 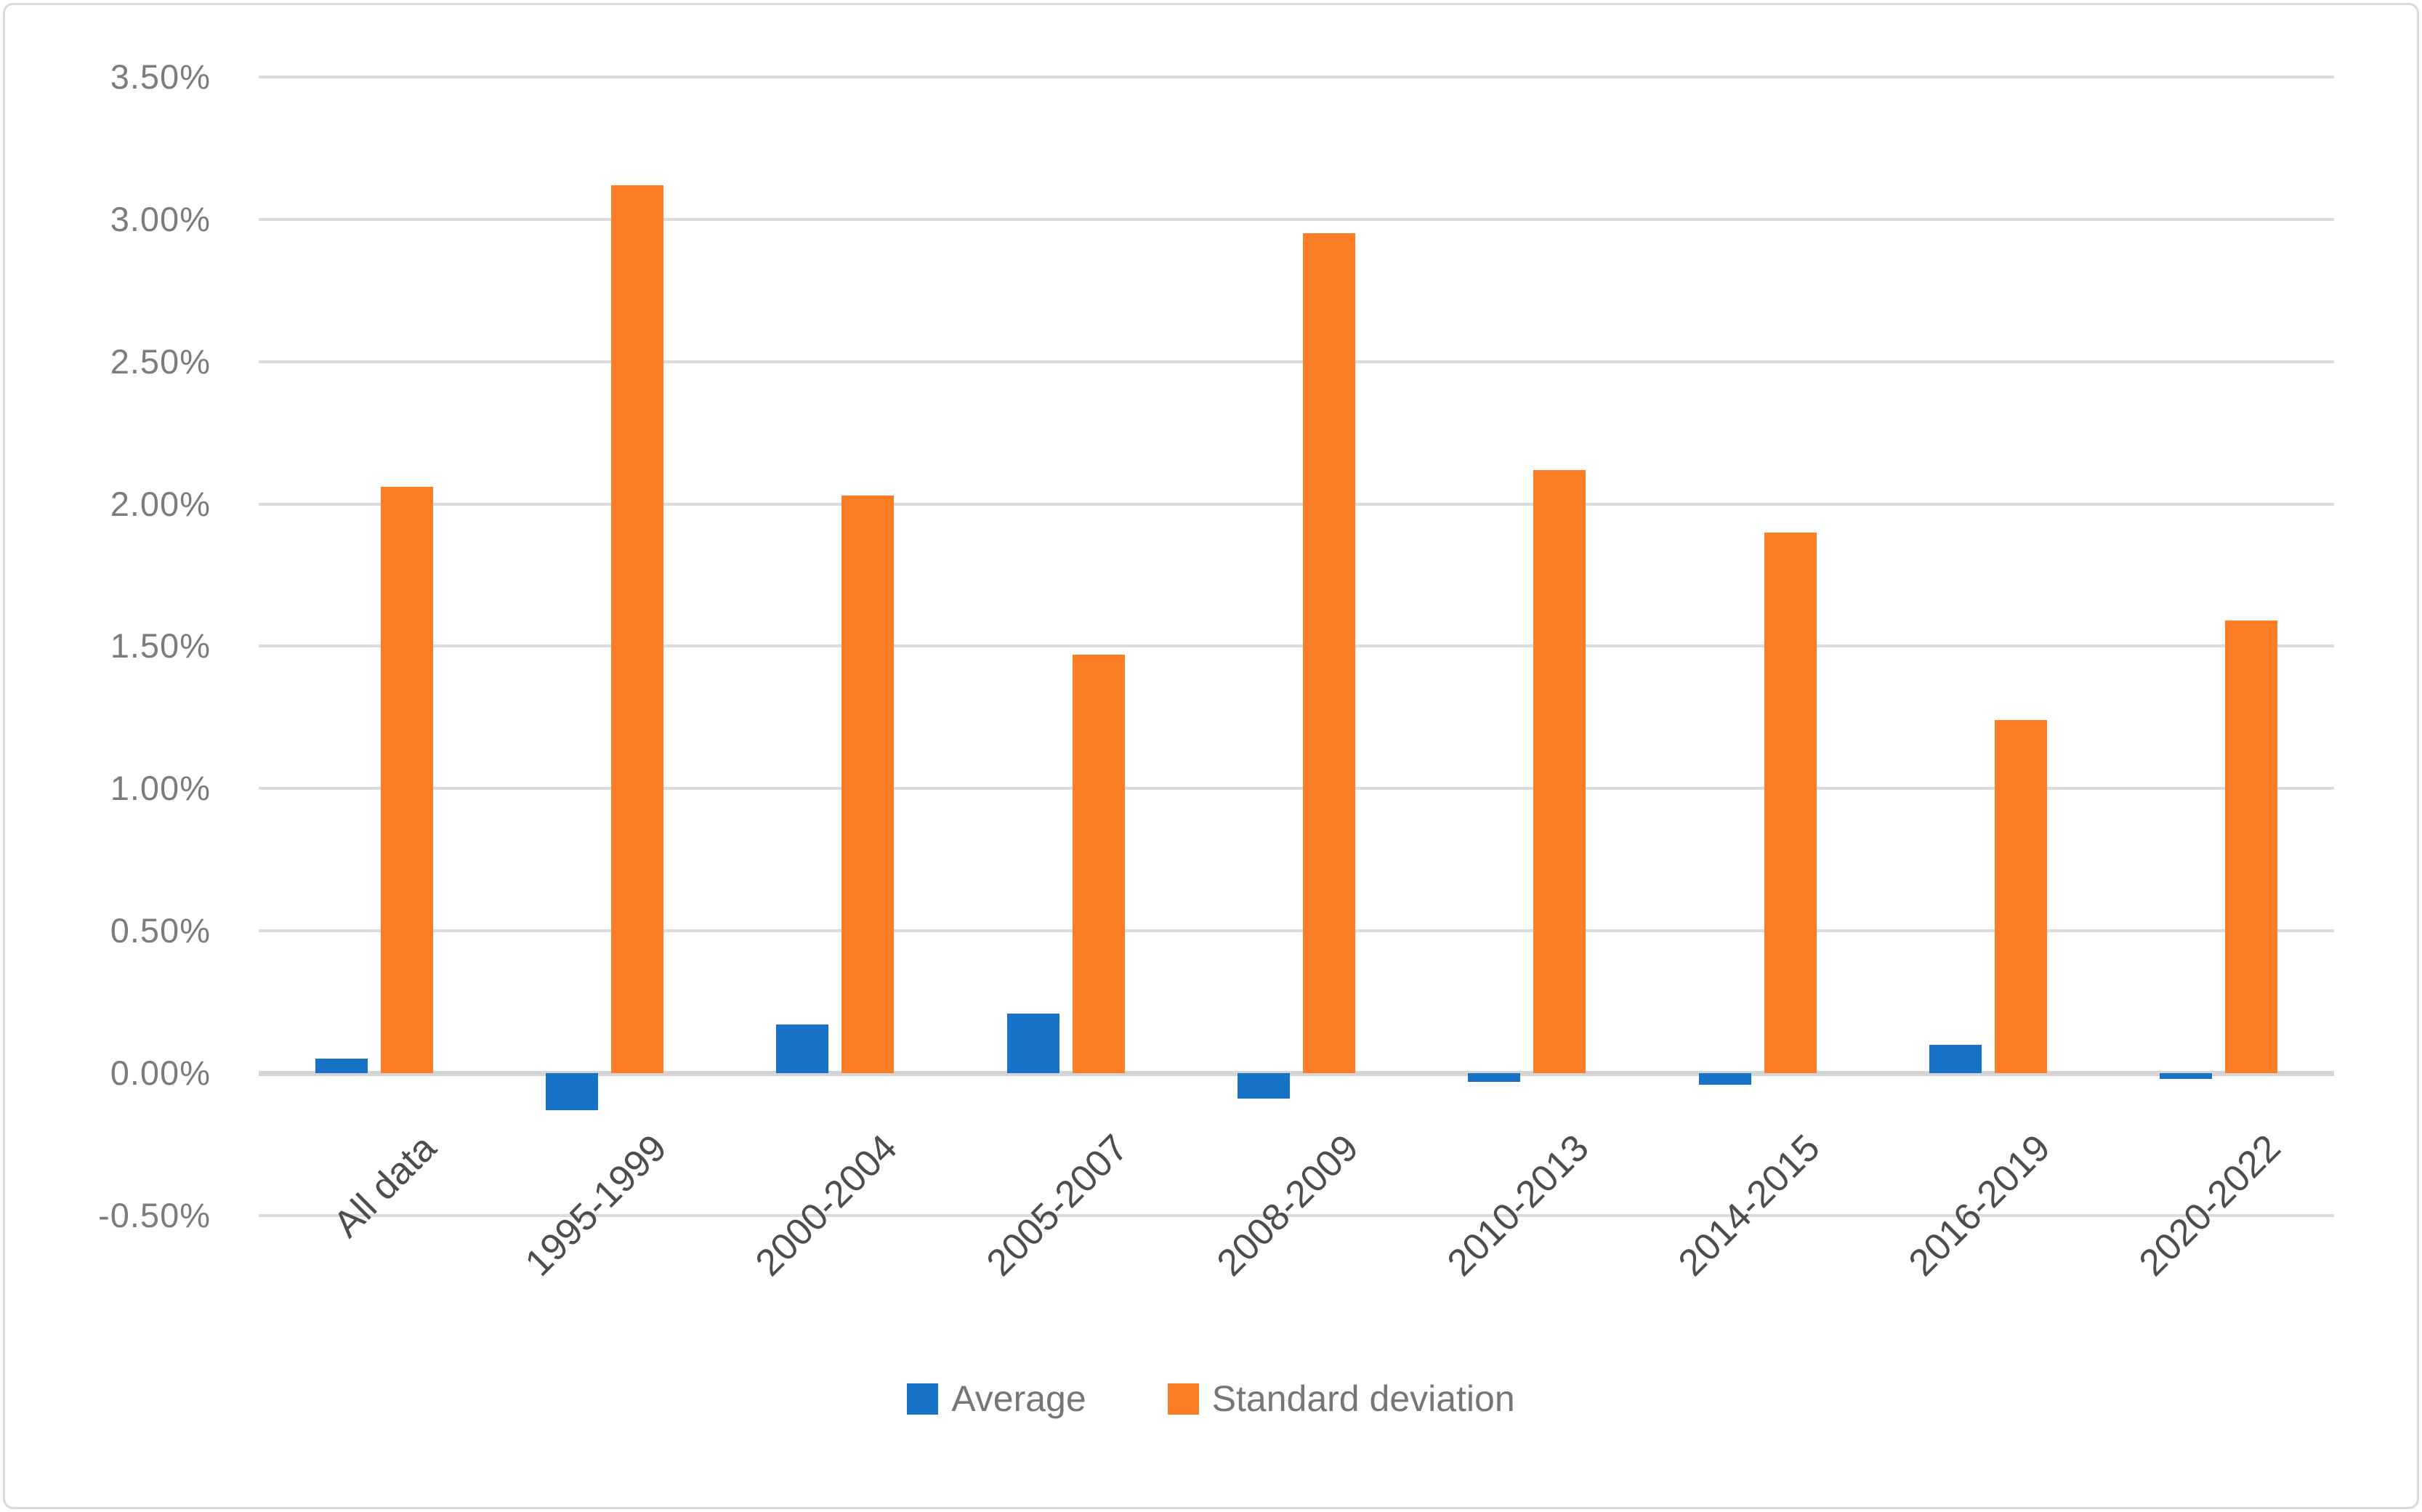 What do you see at coordinates (160, 504) in the screenshot?
I see `y-axis-tick-label: 2.00%` at bounding box center [160, 504].